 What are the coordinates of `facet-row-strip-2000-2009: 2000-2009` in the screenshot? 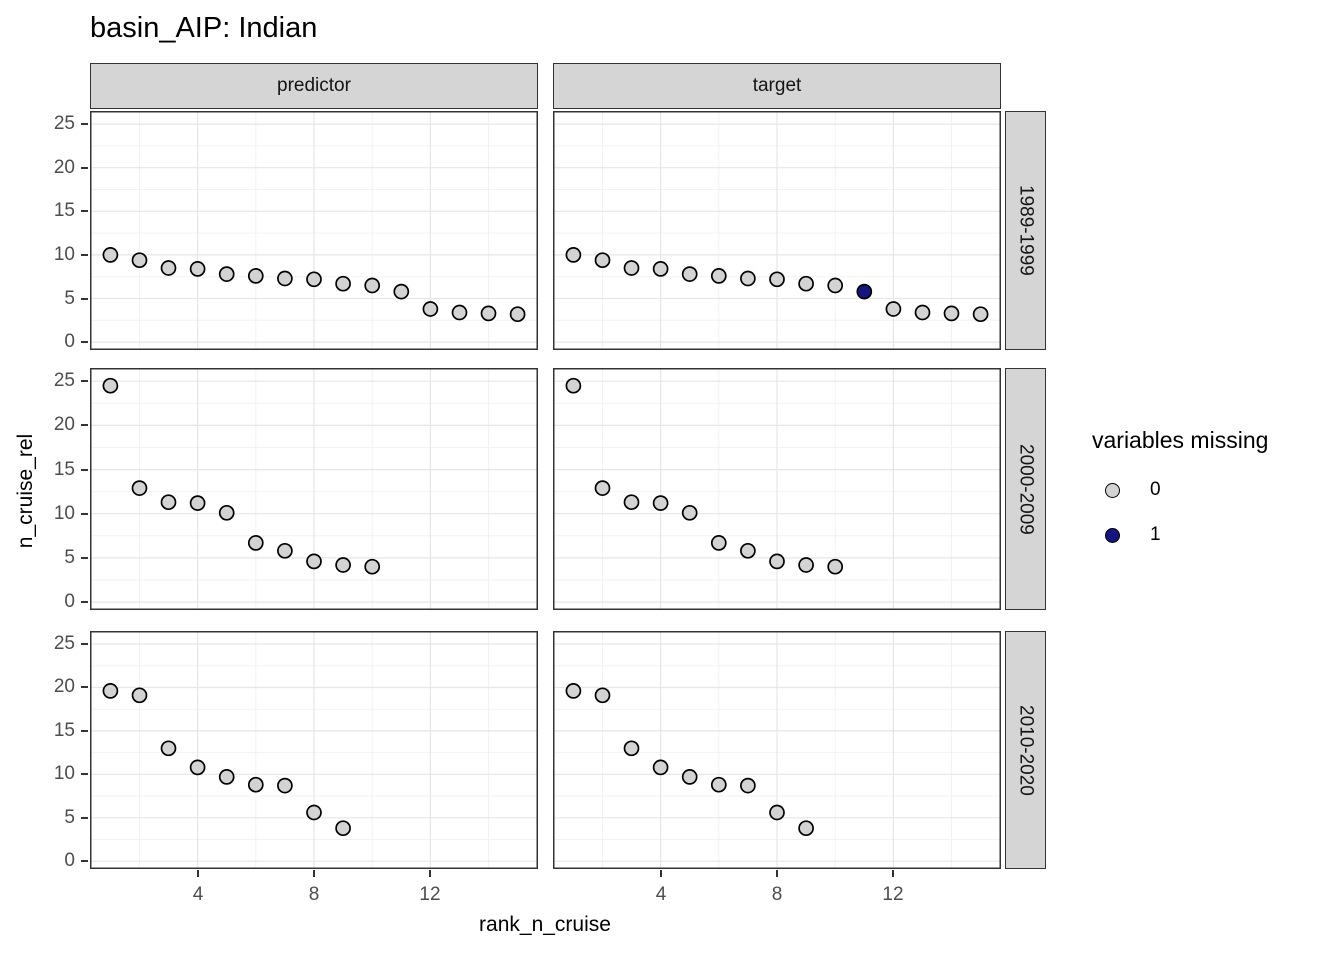 It's located at (1025, 489).